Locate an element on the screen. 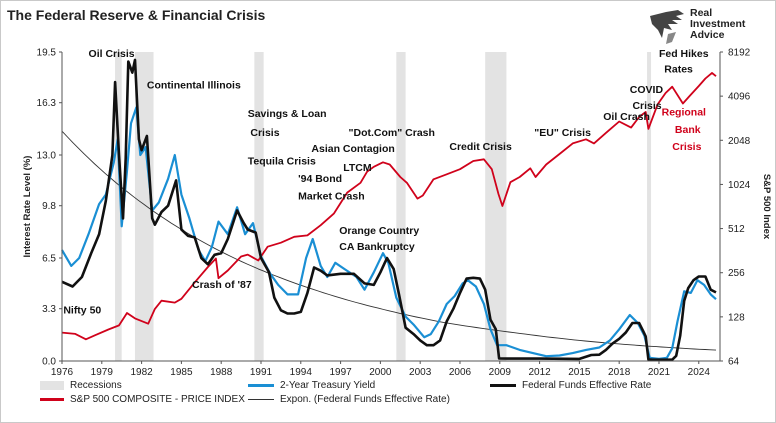 The width and height of the screenshot is (776, 423). x-tick-label: 1997 is located at coordinates (340, 372).